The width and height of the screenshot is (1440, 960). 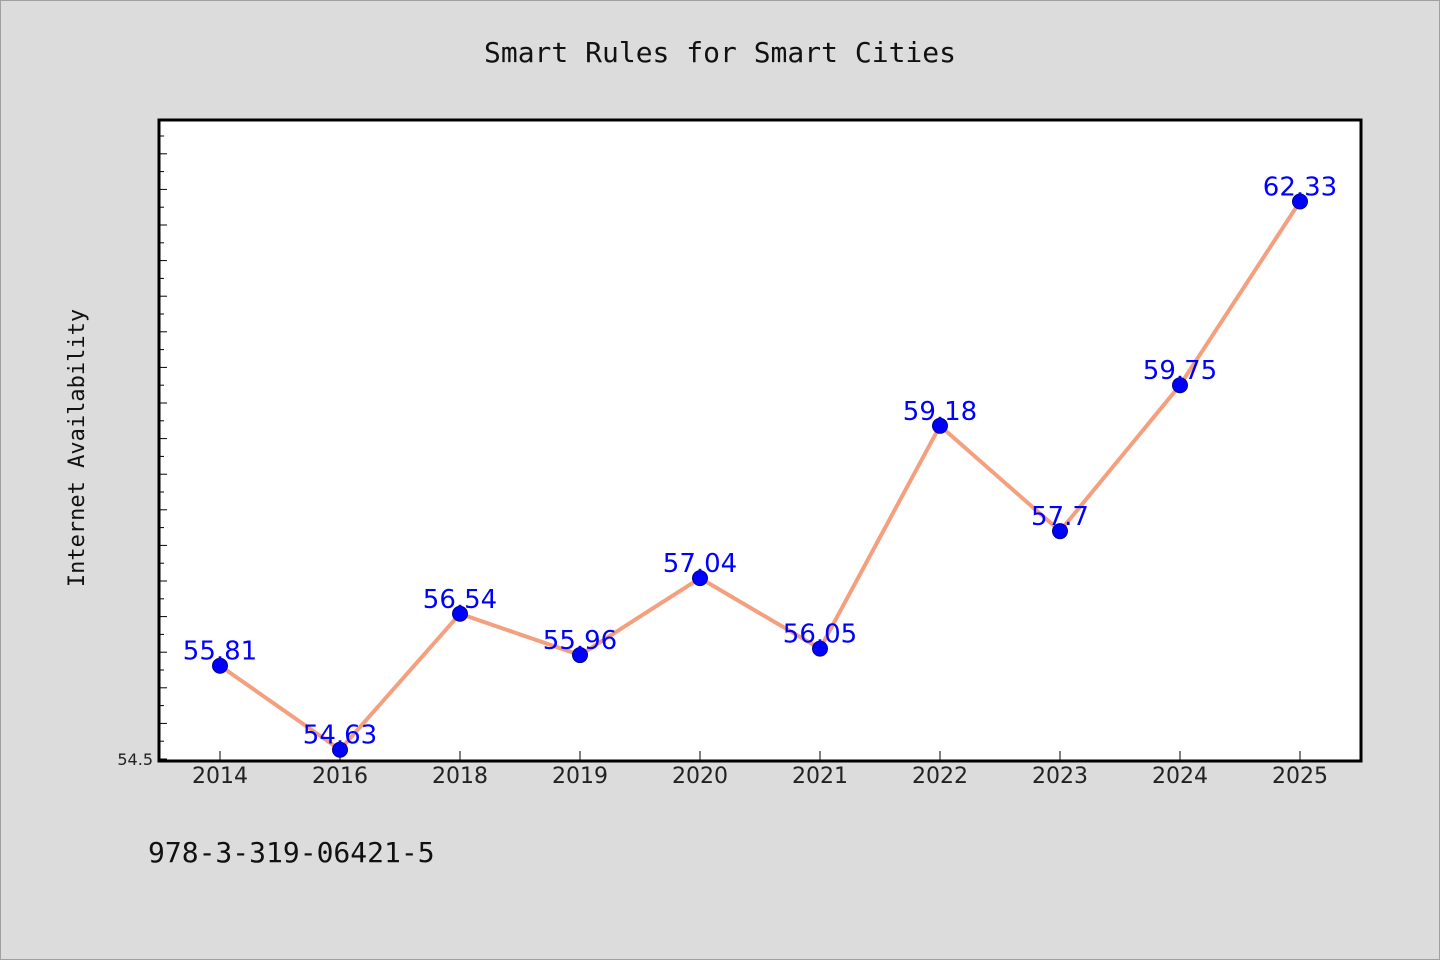 What do you see at coordinates (820, 776) in the screenshot?
I see `x-tick-label: 2021` at bounding box center [820, 776].